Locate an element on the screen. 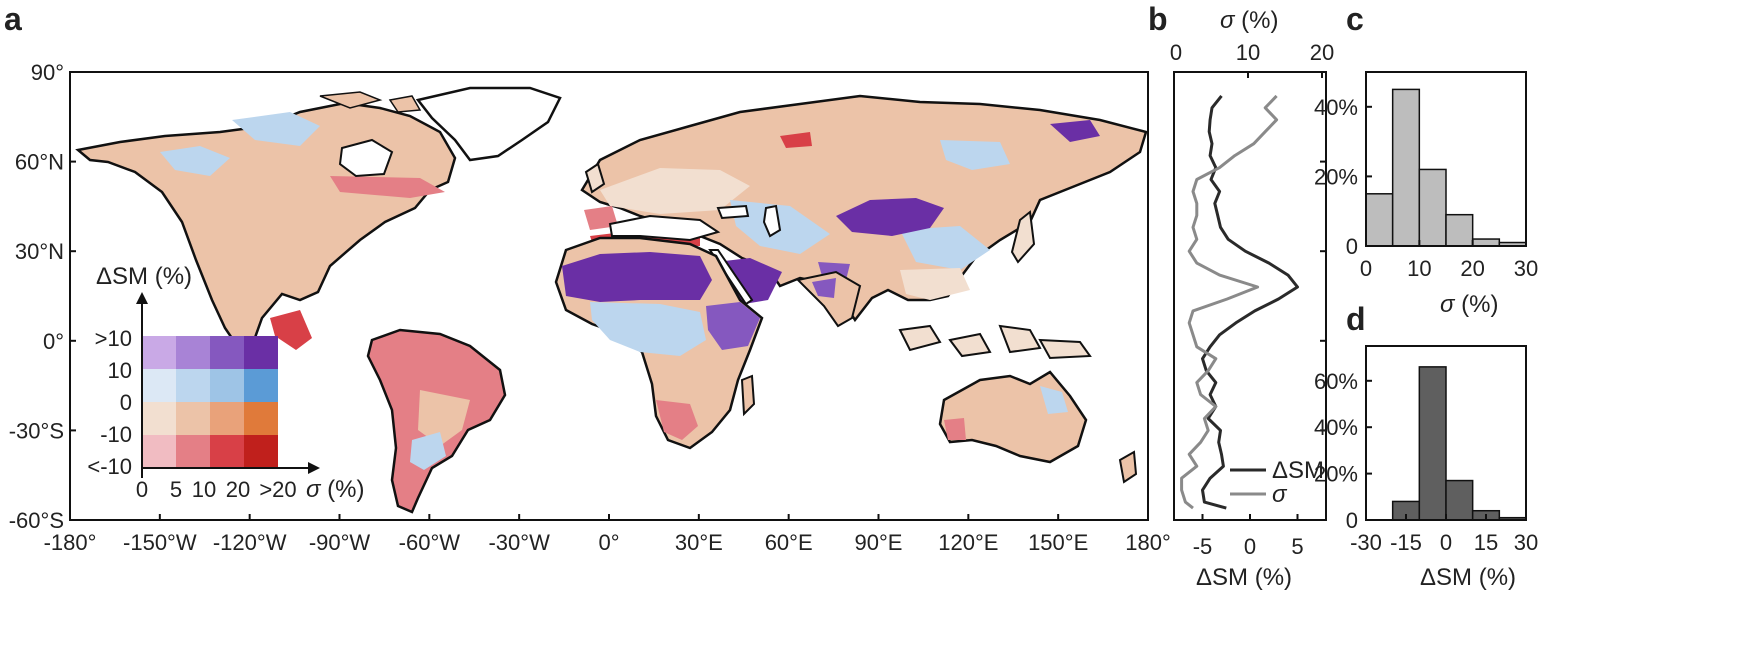  region-siberia-purple is located at coordinates (1075, 131).